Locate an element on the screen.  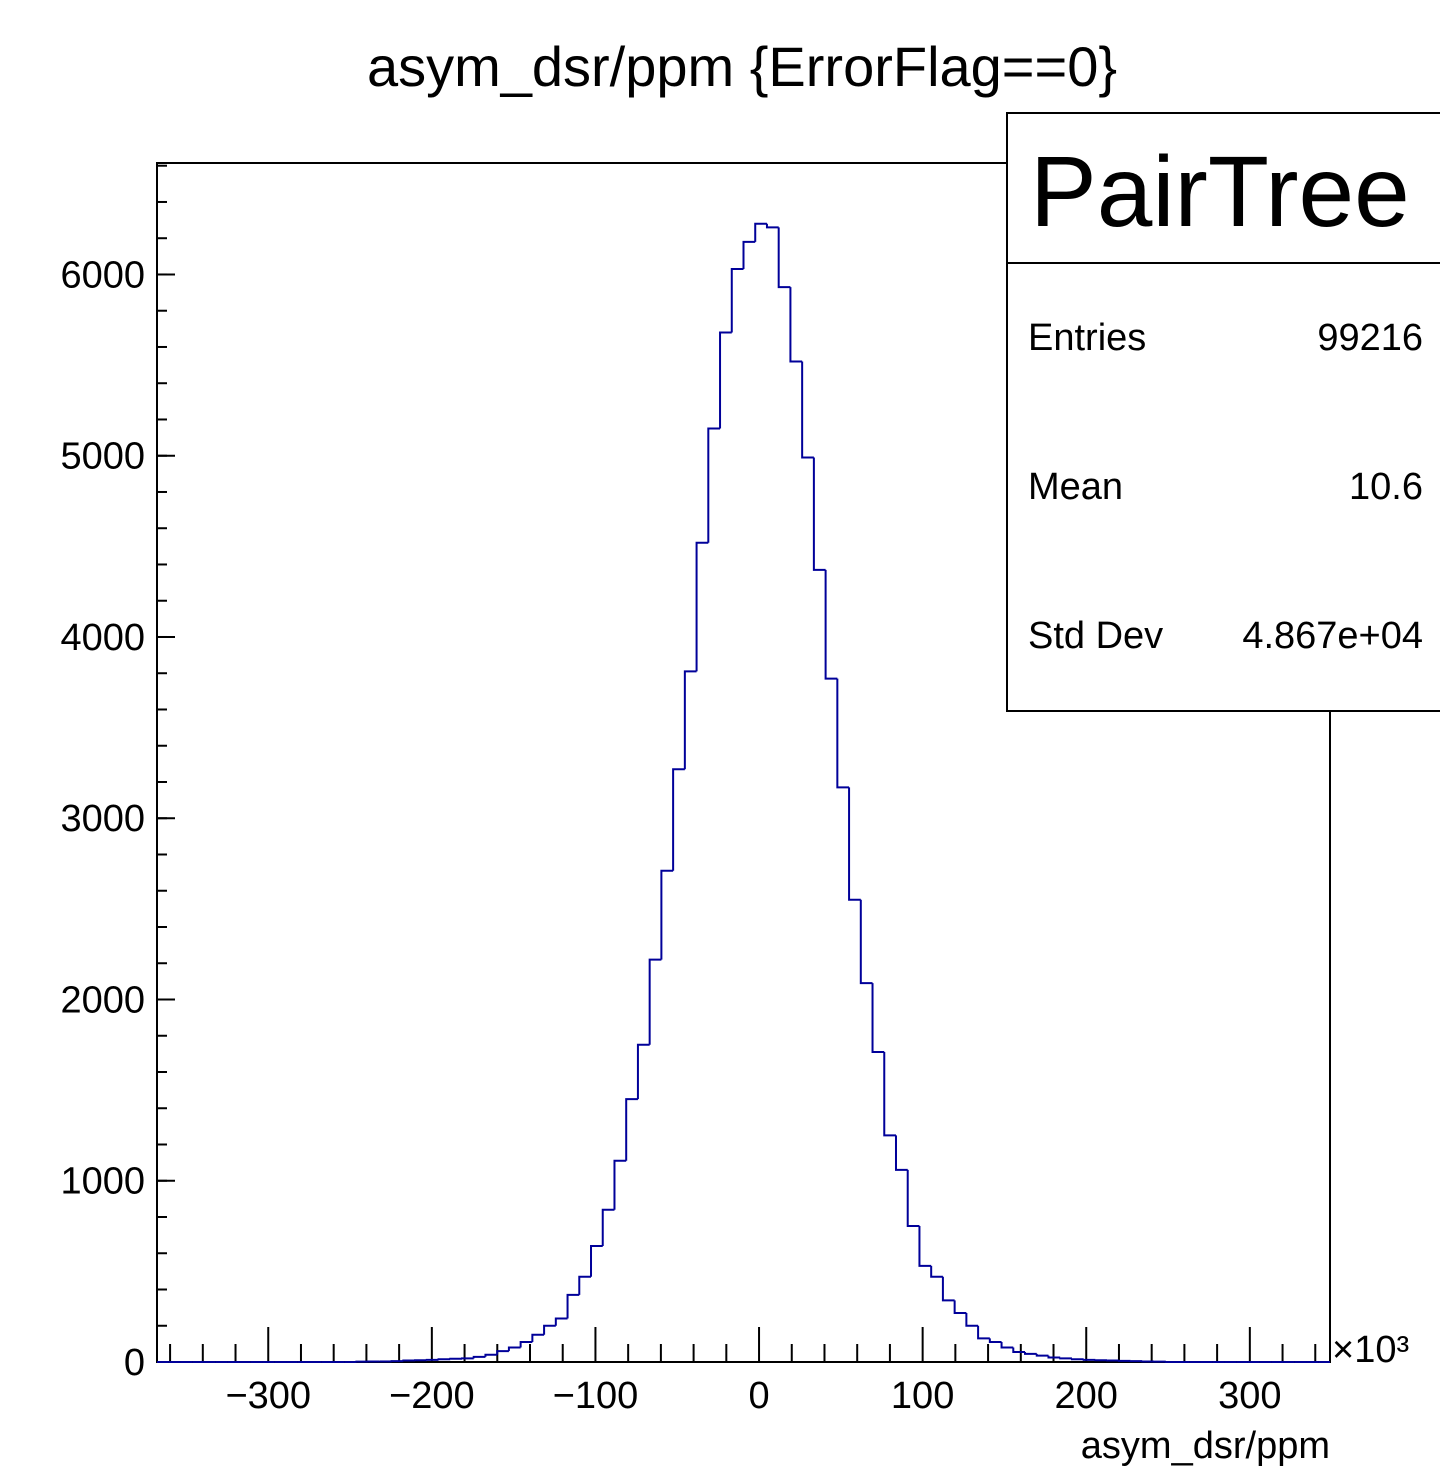
y-tick-label: 2000 is located at coordinates (102, 1000).